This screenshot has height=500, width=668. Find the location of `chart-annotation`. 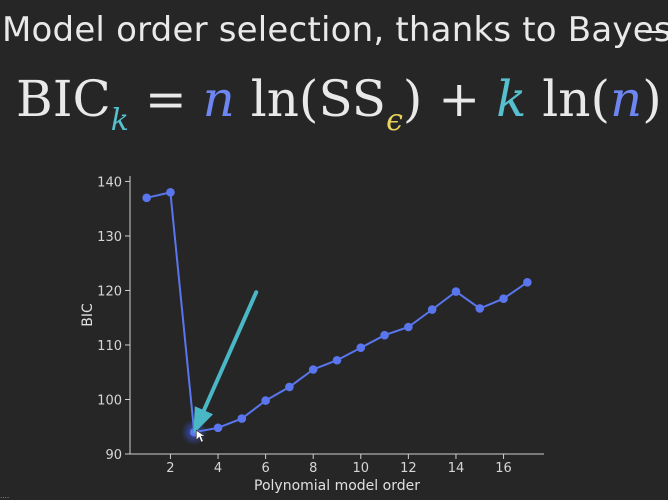

chart-annotation is located at coordinates (226, 366).